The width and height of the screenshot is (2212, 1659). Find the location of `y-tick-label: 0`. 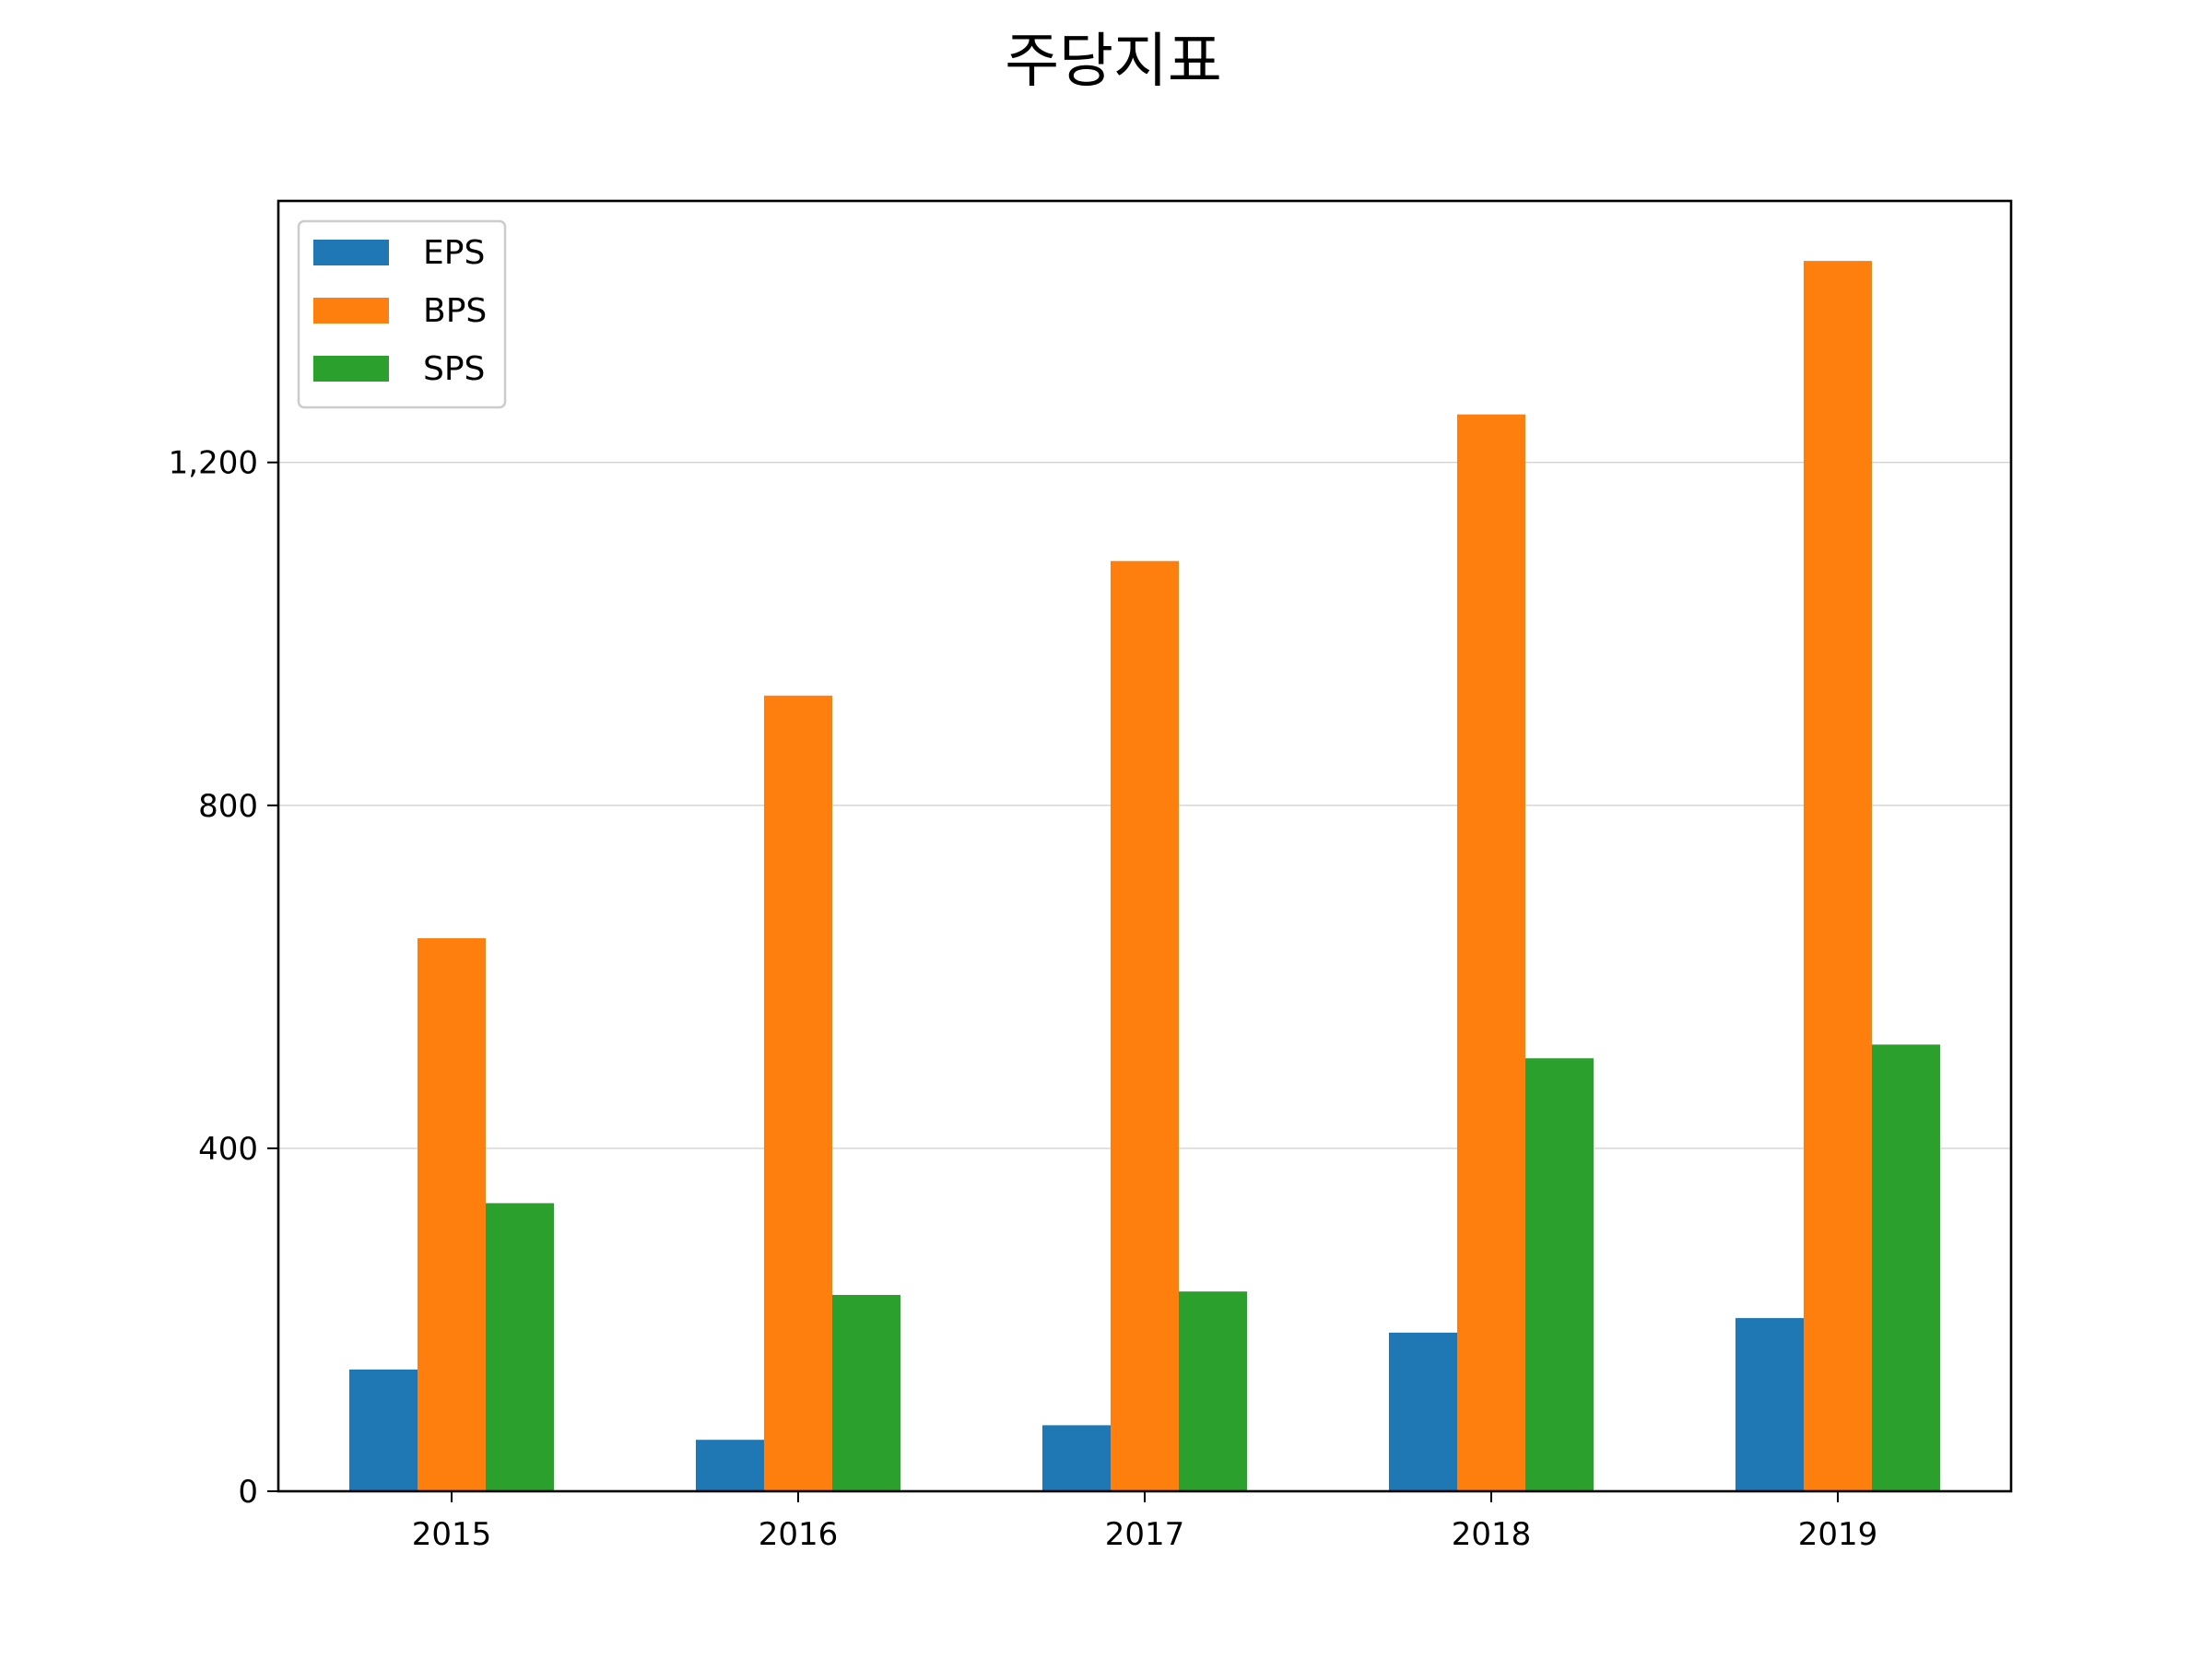

y-tick-label: 0 is located at coordinates (248, 1492).